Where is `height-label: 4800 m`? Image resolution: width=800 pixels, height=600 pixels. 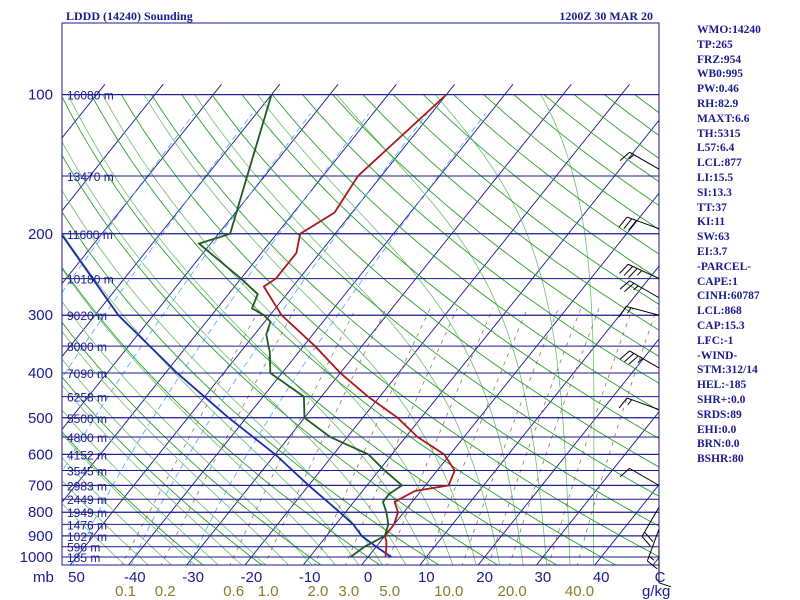
height-label: 4800 m is located at coordinates (87, 438).